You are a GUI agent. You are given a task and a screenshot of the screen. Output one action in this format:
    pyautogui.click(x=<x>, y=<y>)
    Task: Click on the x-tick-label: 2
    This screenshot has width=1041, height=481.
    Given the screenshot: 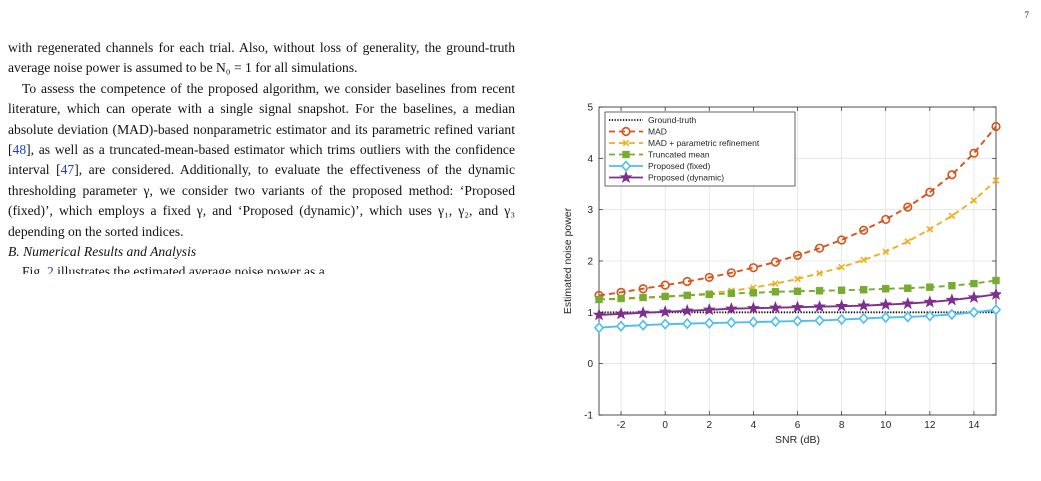 What is the action you would take?
    pyautogui.click(x=709, y=425)
    